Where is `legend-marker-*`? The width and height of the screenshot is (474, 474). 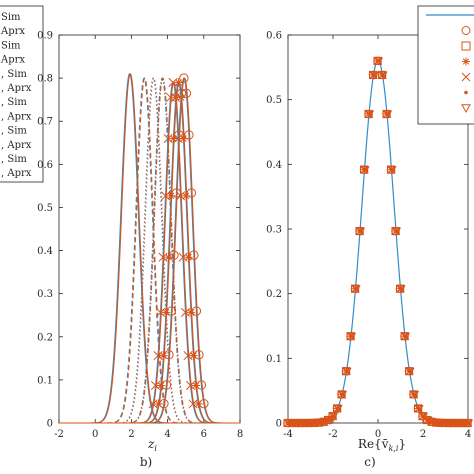 legend-marker-* is located at coordinates (466, 61).